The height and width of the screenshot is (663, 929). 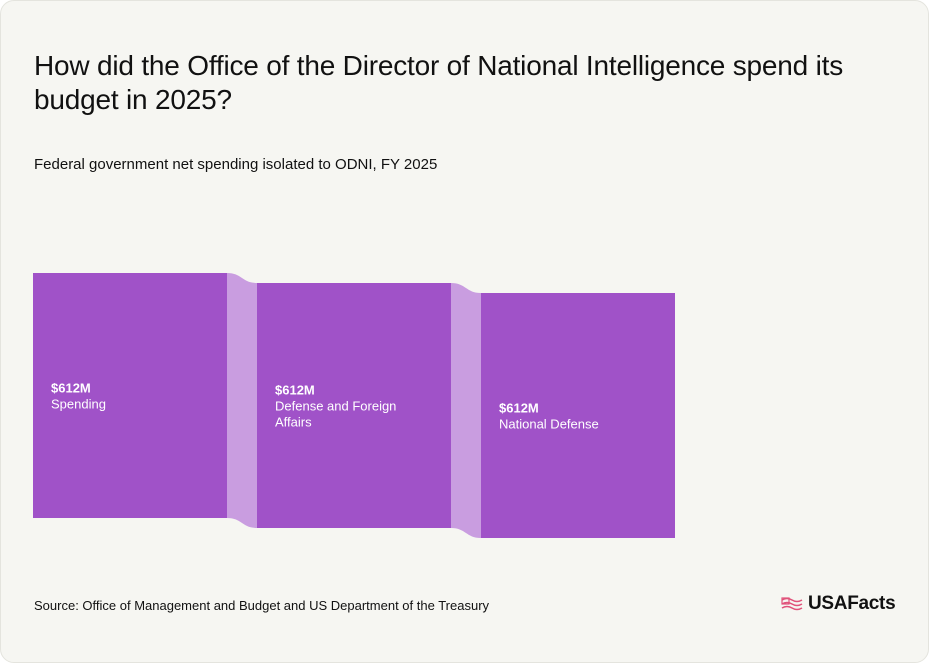 What do you see at coordinates (295, 390) in the screenshot?
I see `node-value-defense-and-foreign-affairs: $612M` at bounding box center [295, 390].